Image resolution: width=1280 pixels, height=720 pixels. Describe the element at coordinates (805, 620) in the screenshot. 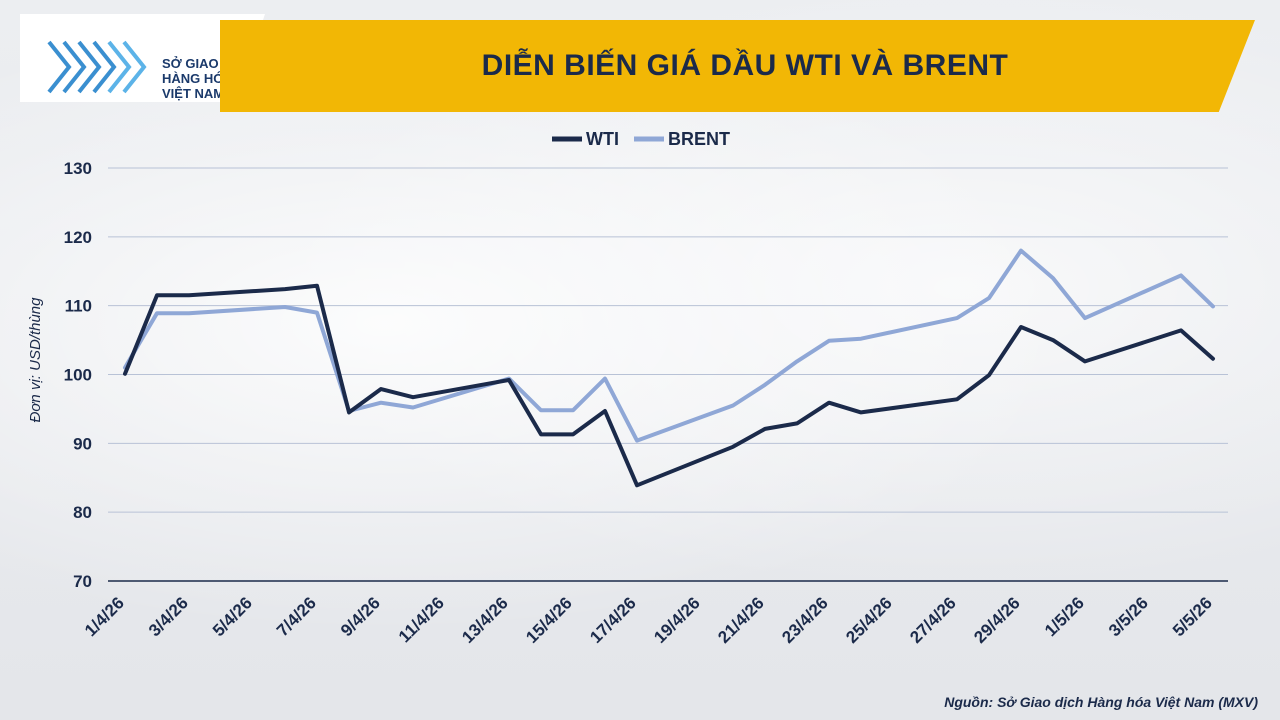

I see `x-tick-23-4-26: 23/4/26` at that location.